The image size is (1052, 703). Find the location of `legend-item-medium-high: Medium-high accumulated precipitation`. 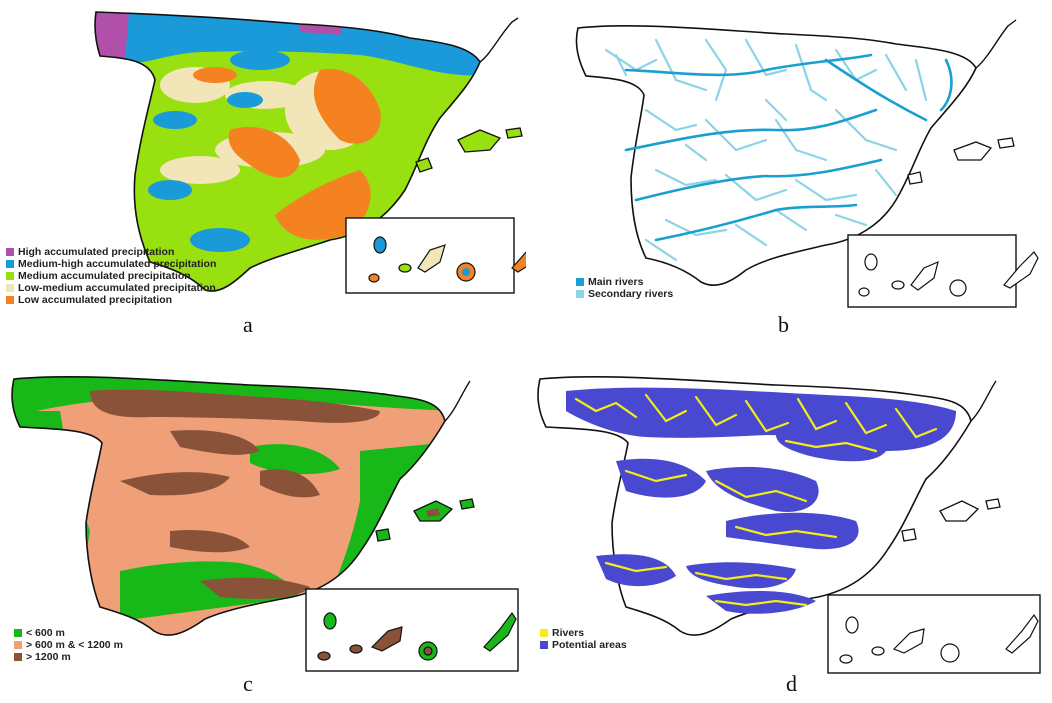

legend-item-medium-high: Medium-high accumulated precipitation is located at coordinates (111, 264).